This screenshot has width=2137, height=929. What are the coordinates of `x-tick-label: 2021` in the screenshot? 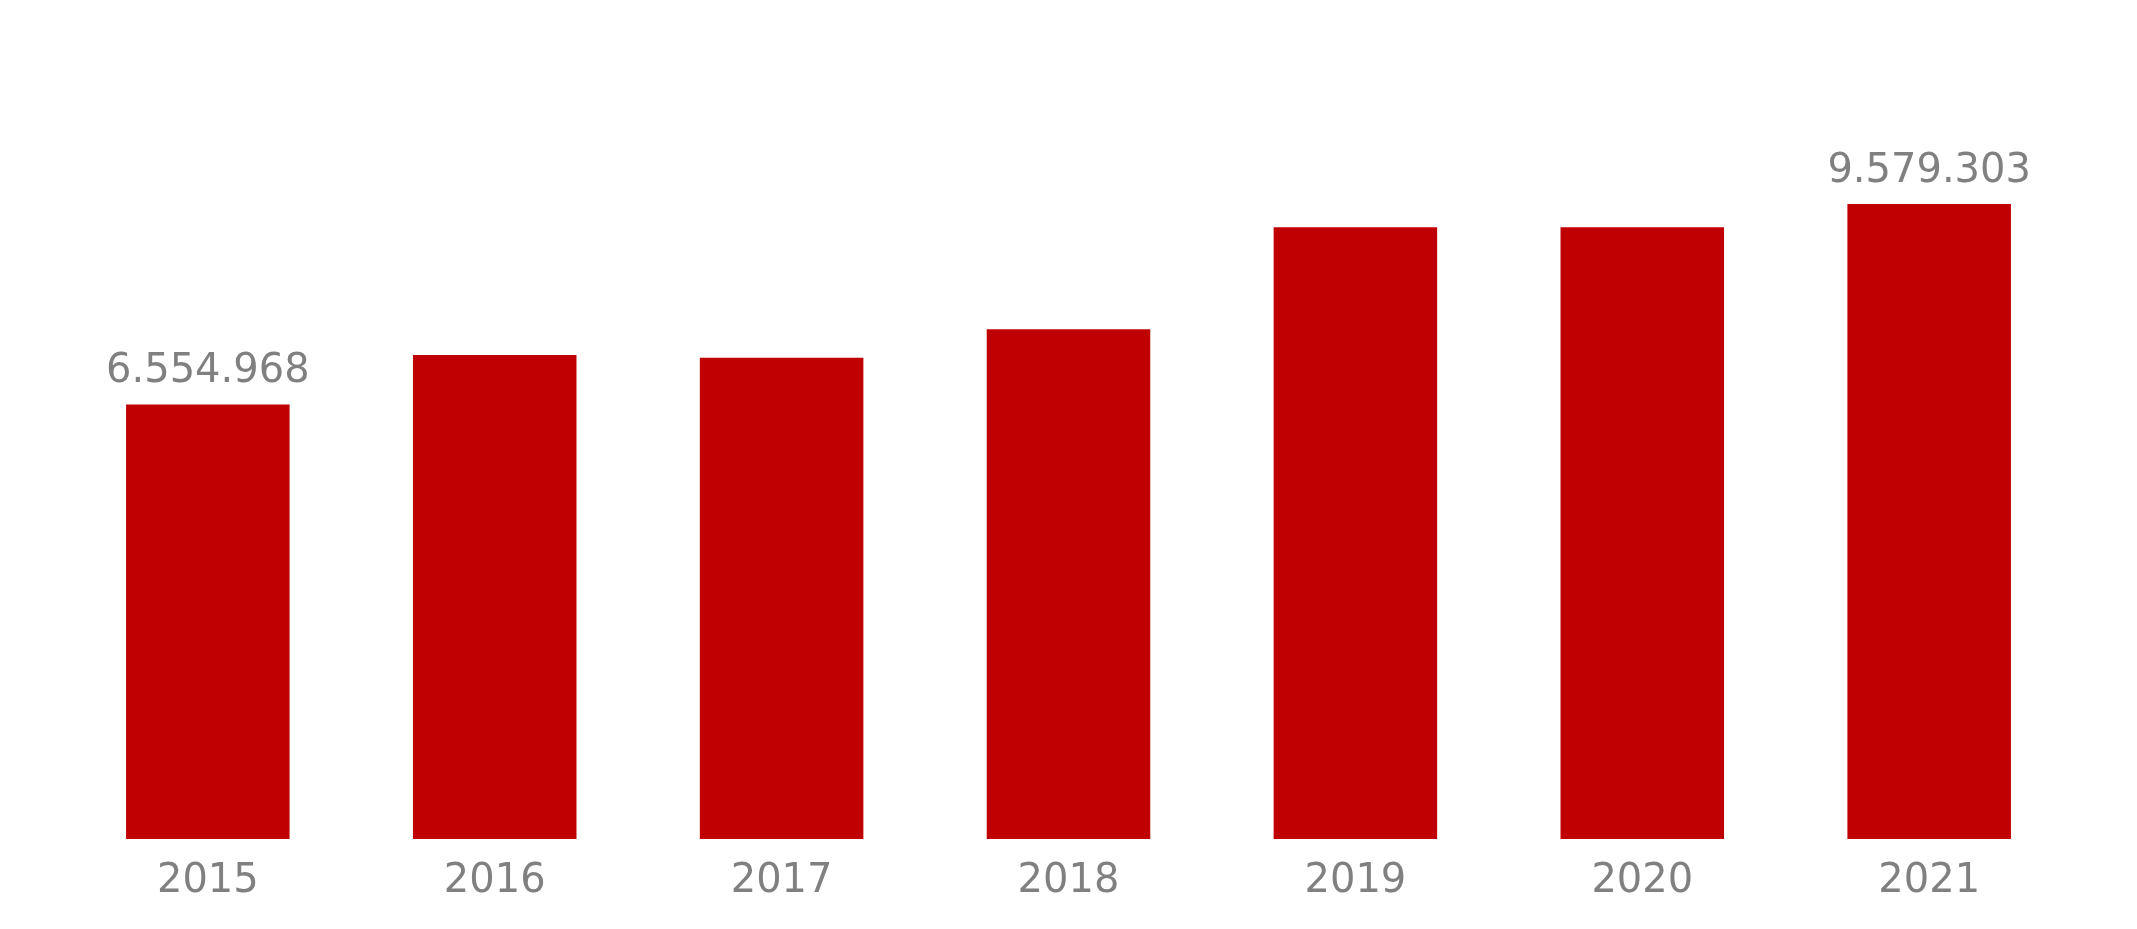 It's located at (1929, 877).